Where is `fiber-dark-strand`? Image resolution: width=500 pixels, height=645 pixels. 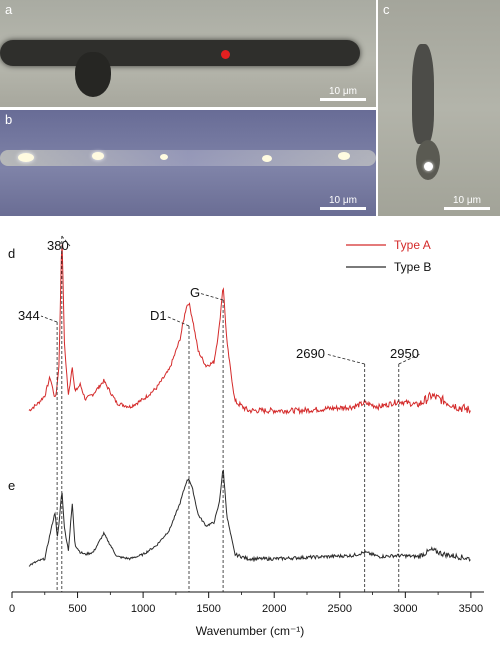 fiber-dark-strand is located at coordinates (180, 53).